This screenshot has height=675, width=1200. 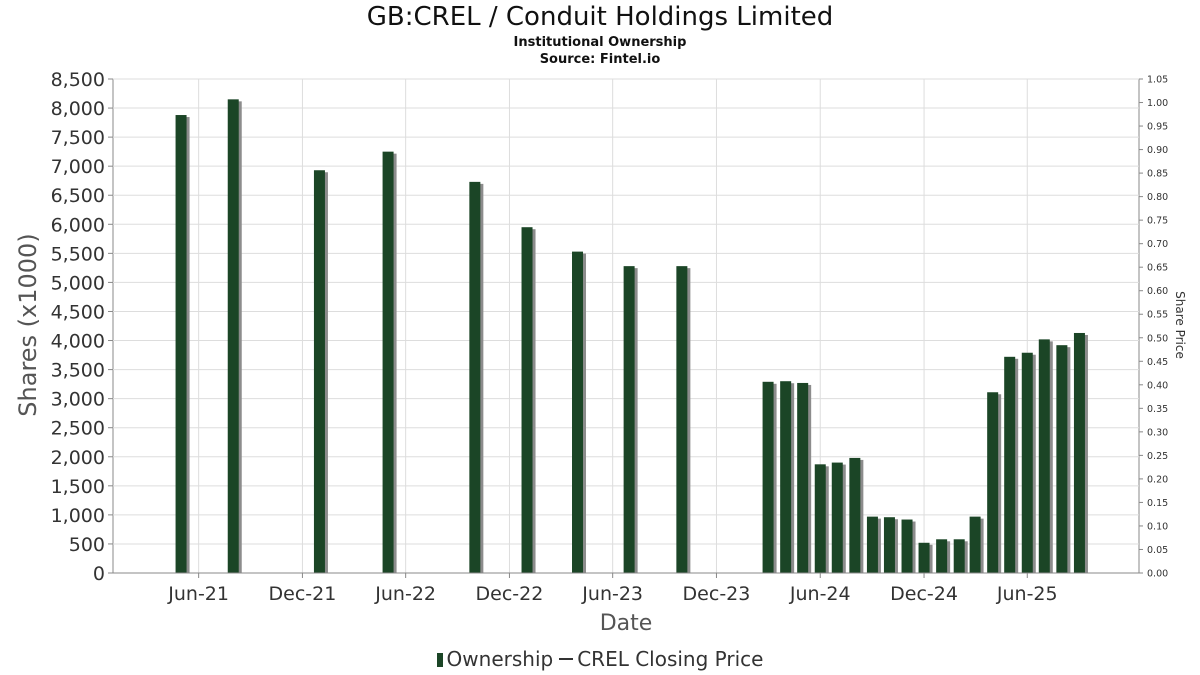 What do you see at coordinates (1157, 503) in the screenshot?
I see `y2-tick-label: 0.15` at bounding box center [1157, 503].